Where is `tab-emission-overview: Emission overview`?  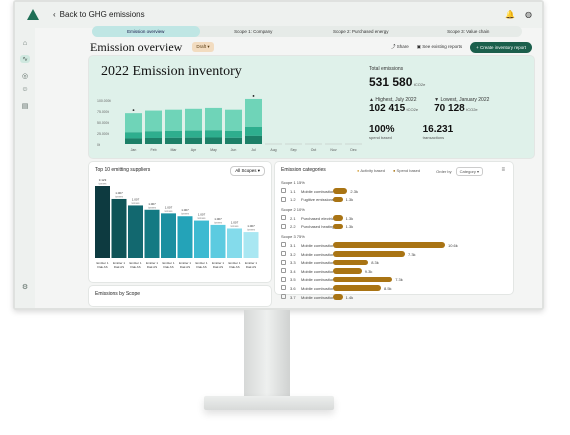
tab-emission-overview: Emission overview is located at coordinates (146, 31).